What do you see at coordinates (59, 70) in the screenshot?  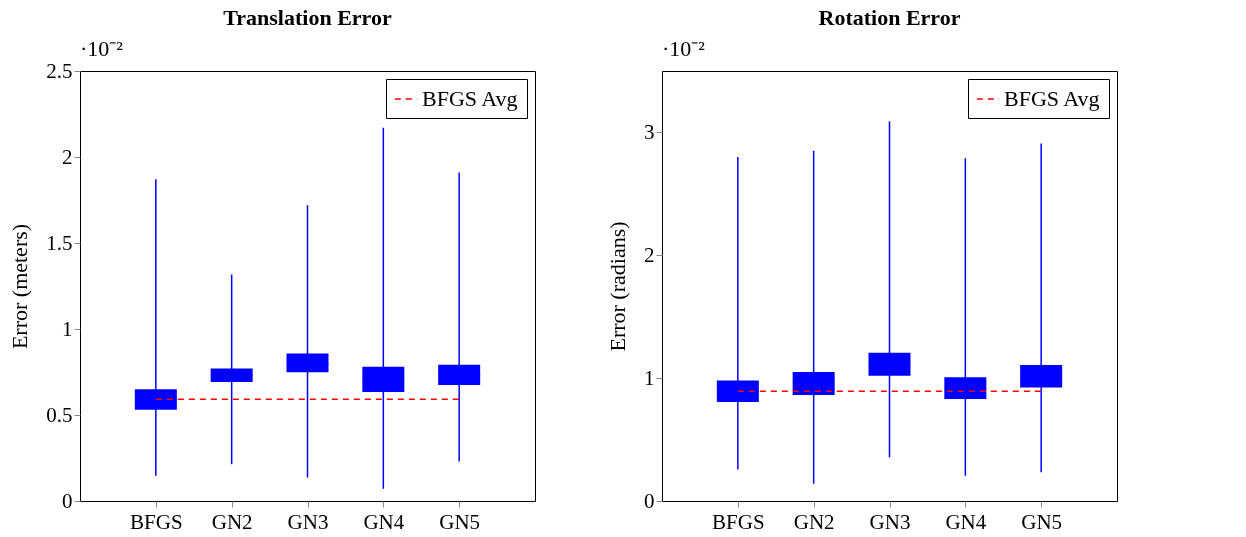 I see `y-tick-label: 2.5` at bounding box center [59, 70].